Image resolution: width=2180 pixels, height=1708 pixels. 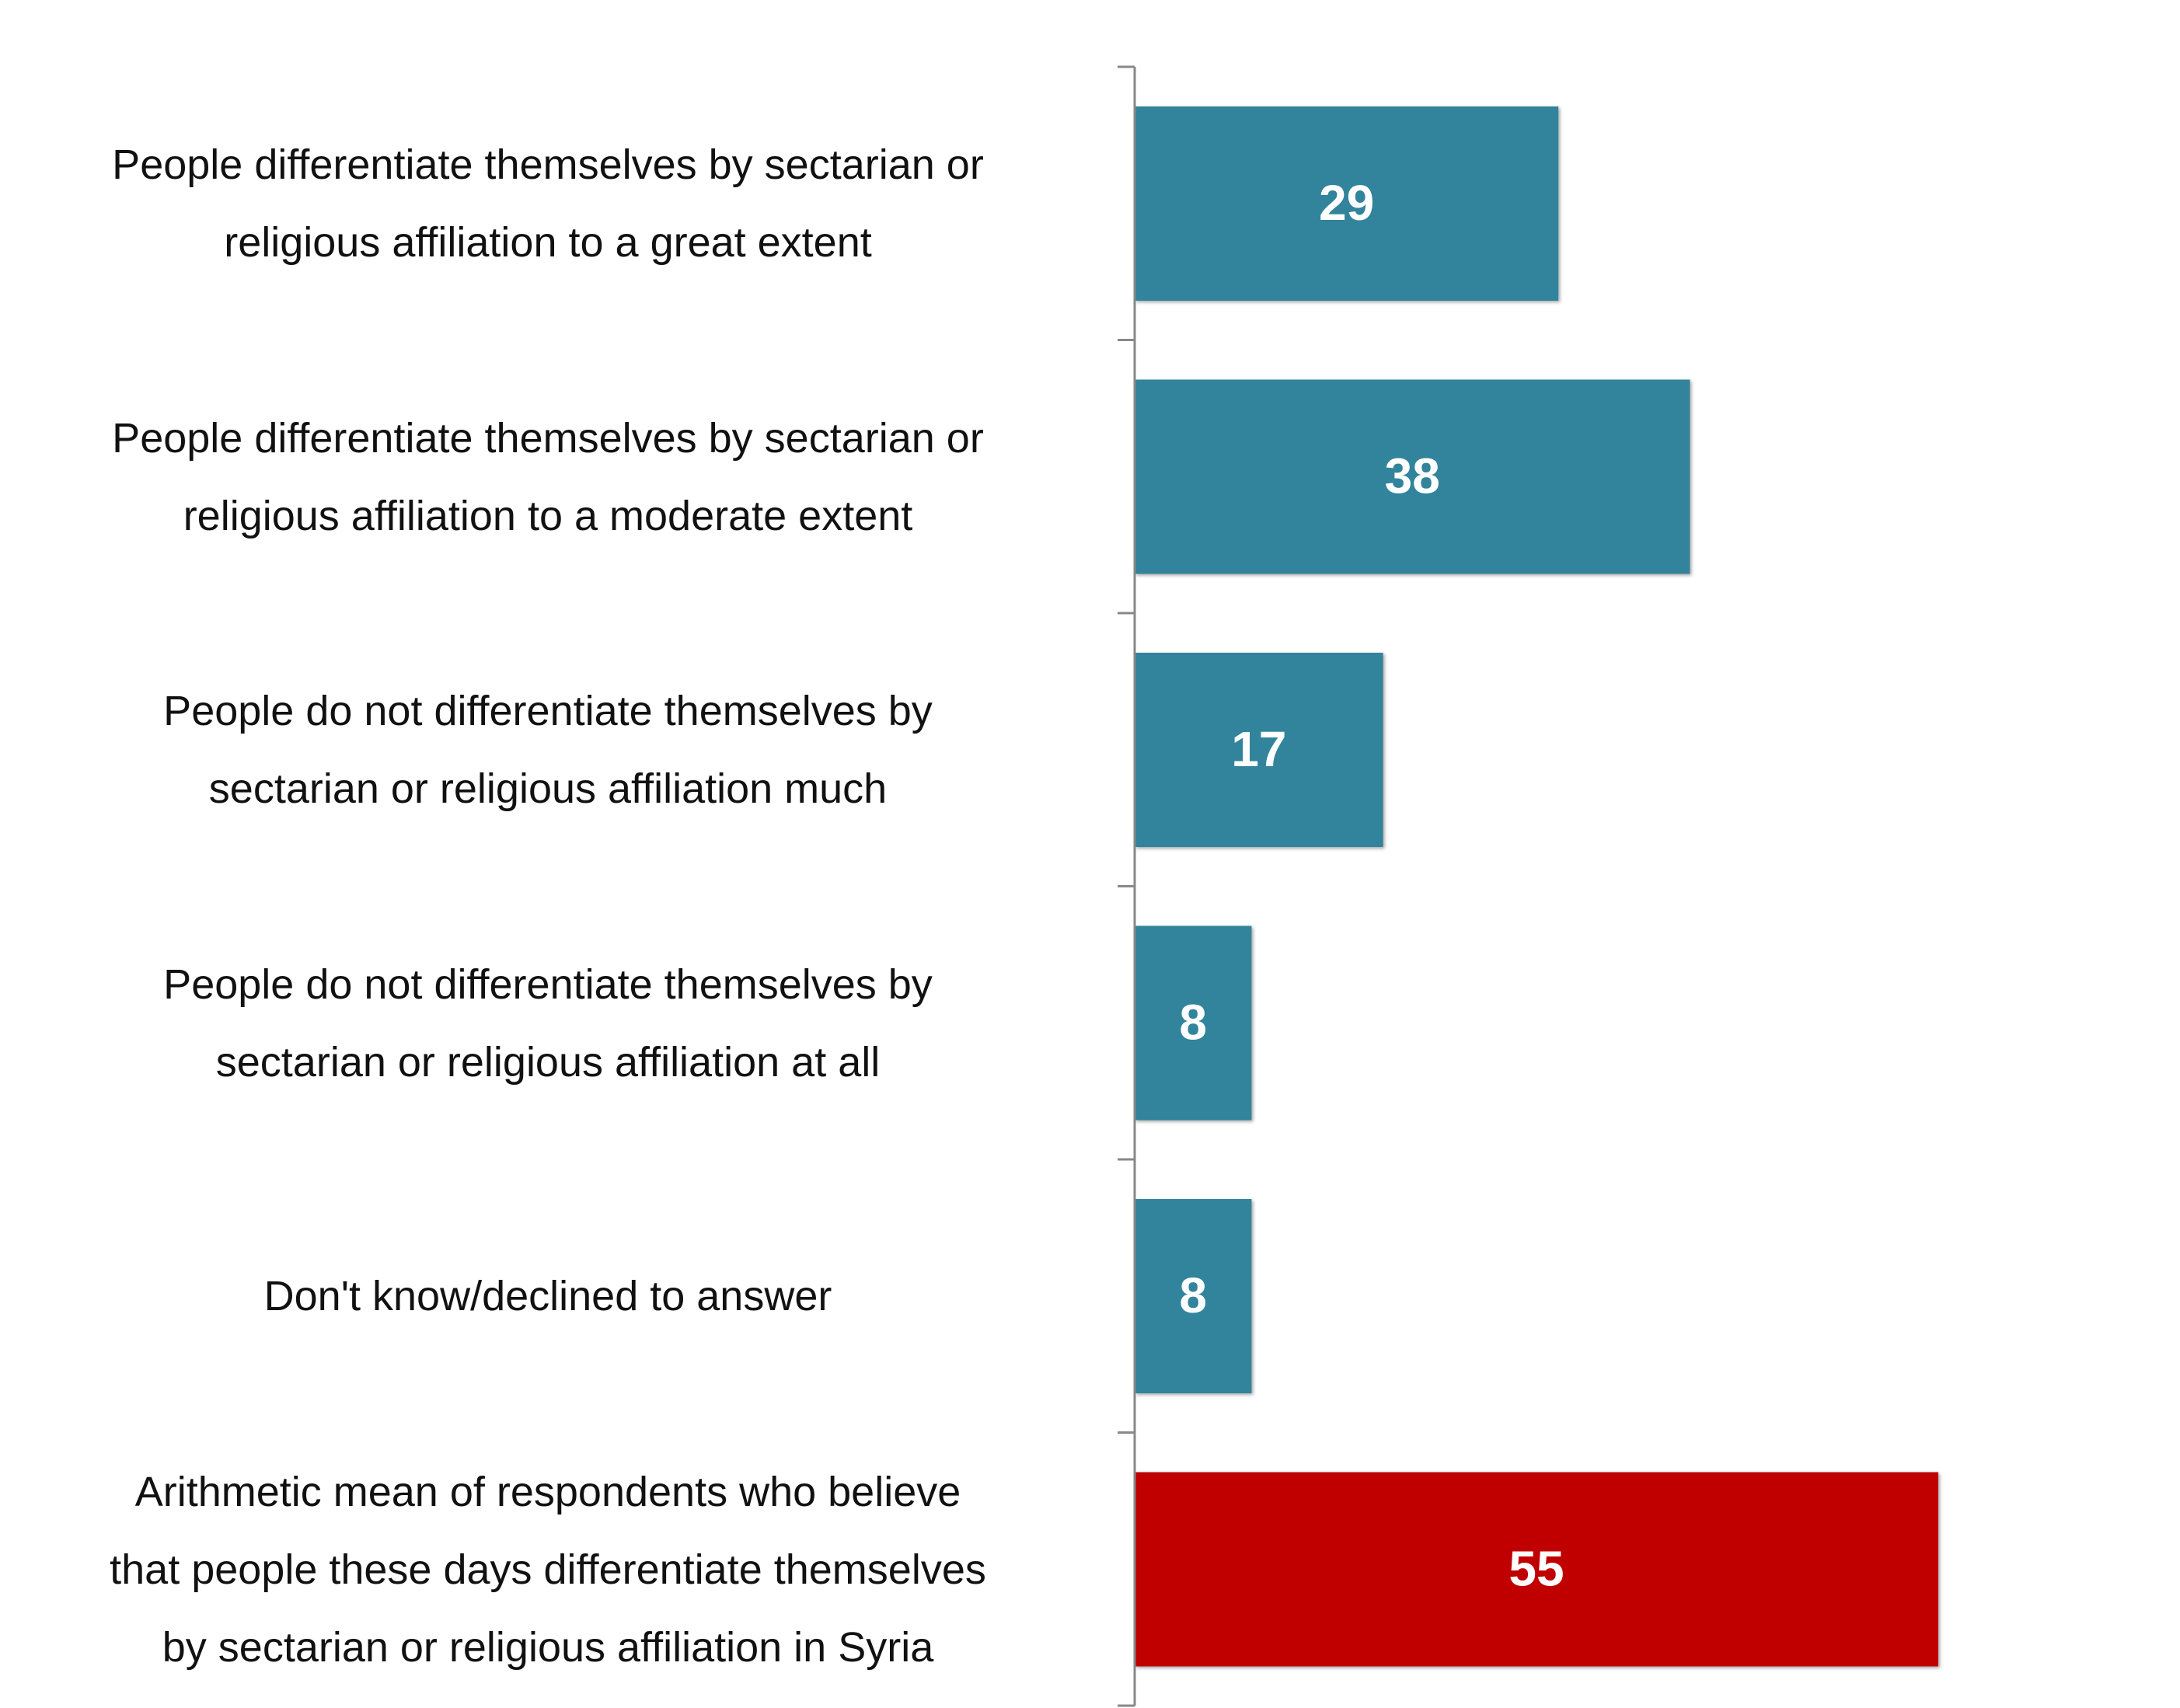 I want to click on value-label: 29, so click(x=1346, y=203).